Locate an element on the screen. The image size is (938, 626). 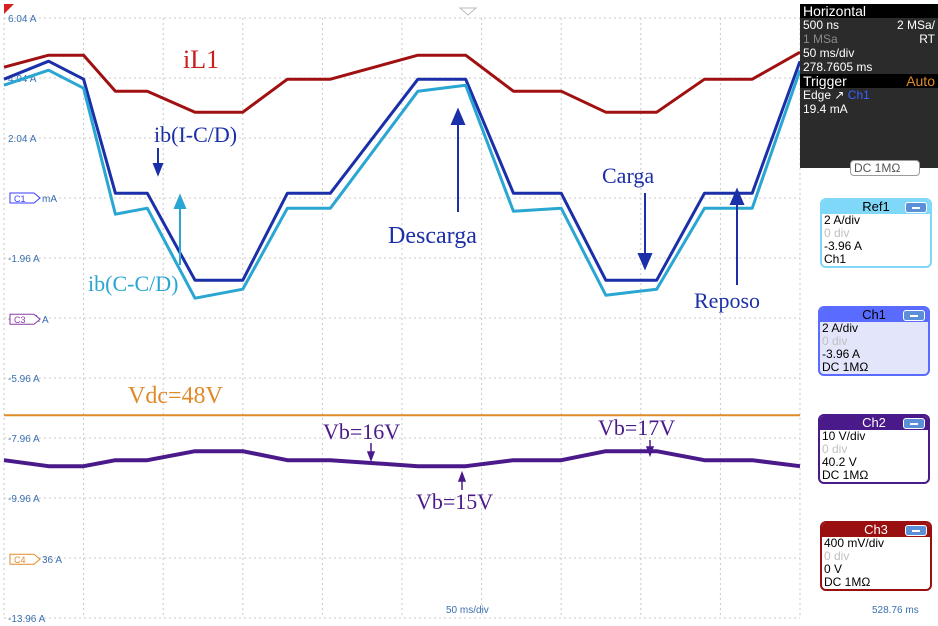
trigger-row: Edge ↗ Ch1 is located at coordinates (869, 95).